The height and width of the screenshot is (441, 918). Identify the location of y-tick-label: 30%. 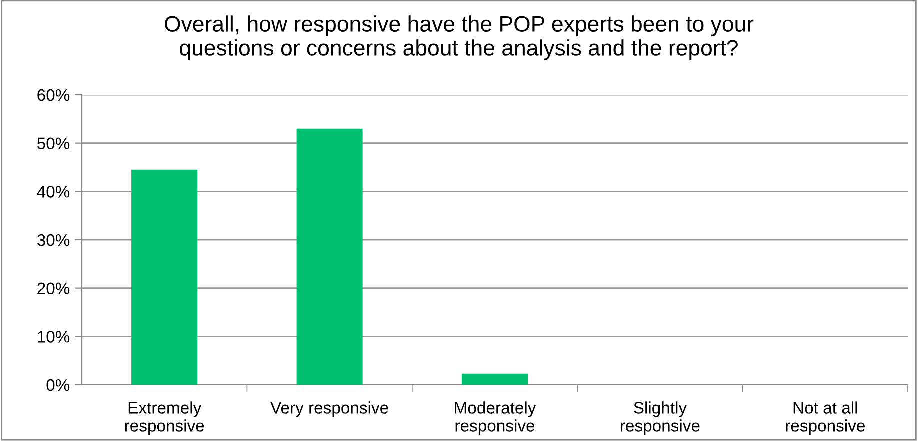
(53, 240).